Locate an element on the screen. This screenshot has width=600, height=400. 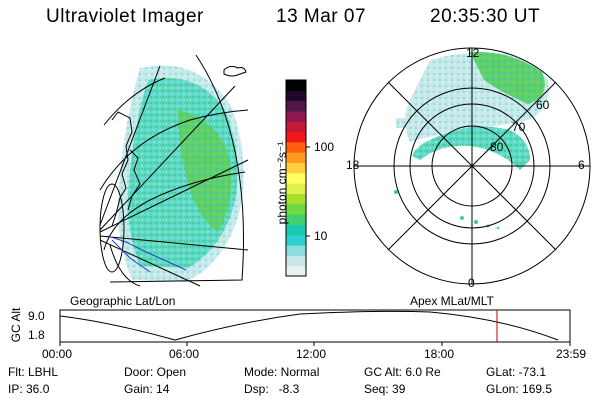
status-ip: IP: 36.0 is located at coordinates (29, 389).